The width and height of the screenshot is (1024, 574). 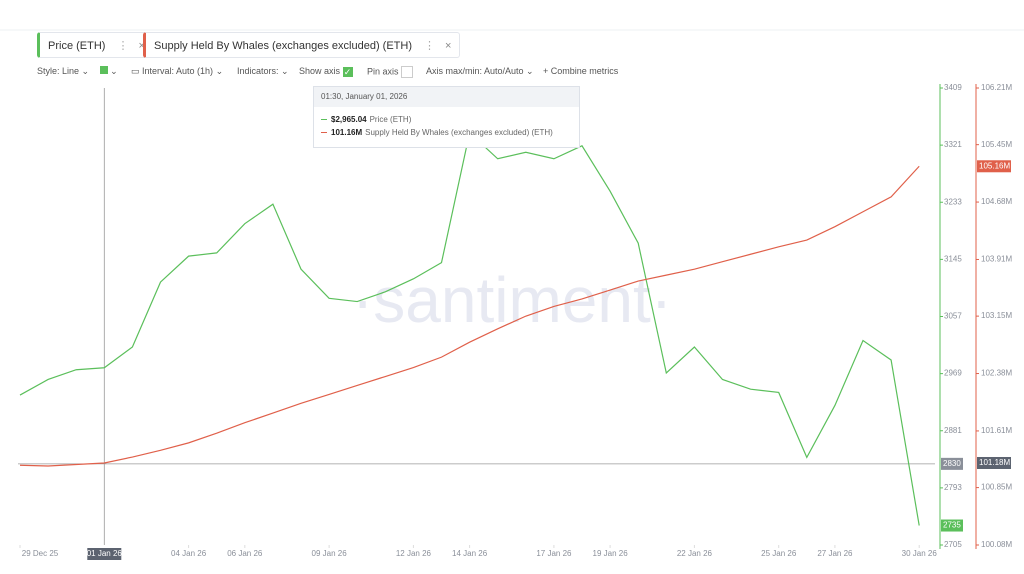 What do you see at coordinates (953, 316) in the screenshot?
I see `y-tick-label: 3057` at bounding box center [953, 316].